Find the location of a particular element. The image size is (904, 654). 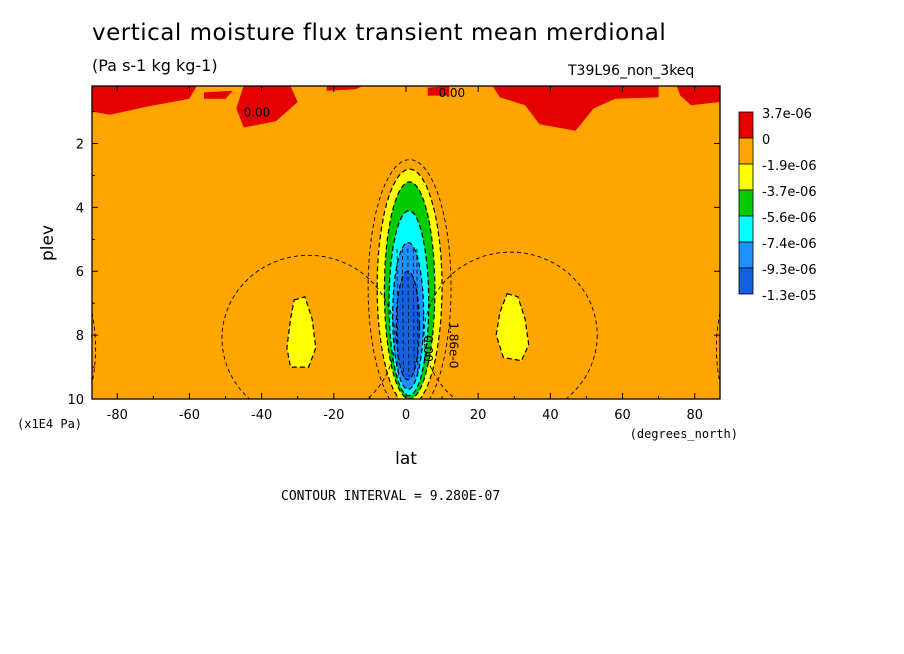

legend-label: -9.3e-06 is located at coordinates (789, 270).